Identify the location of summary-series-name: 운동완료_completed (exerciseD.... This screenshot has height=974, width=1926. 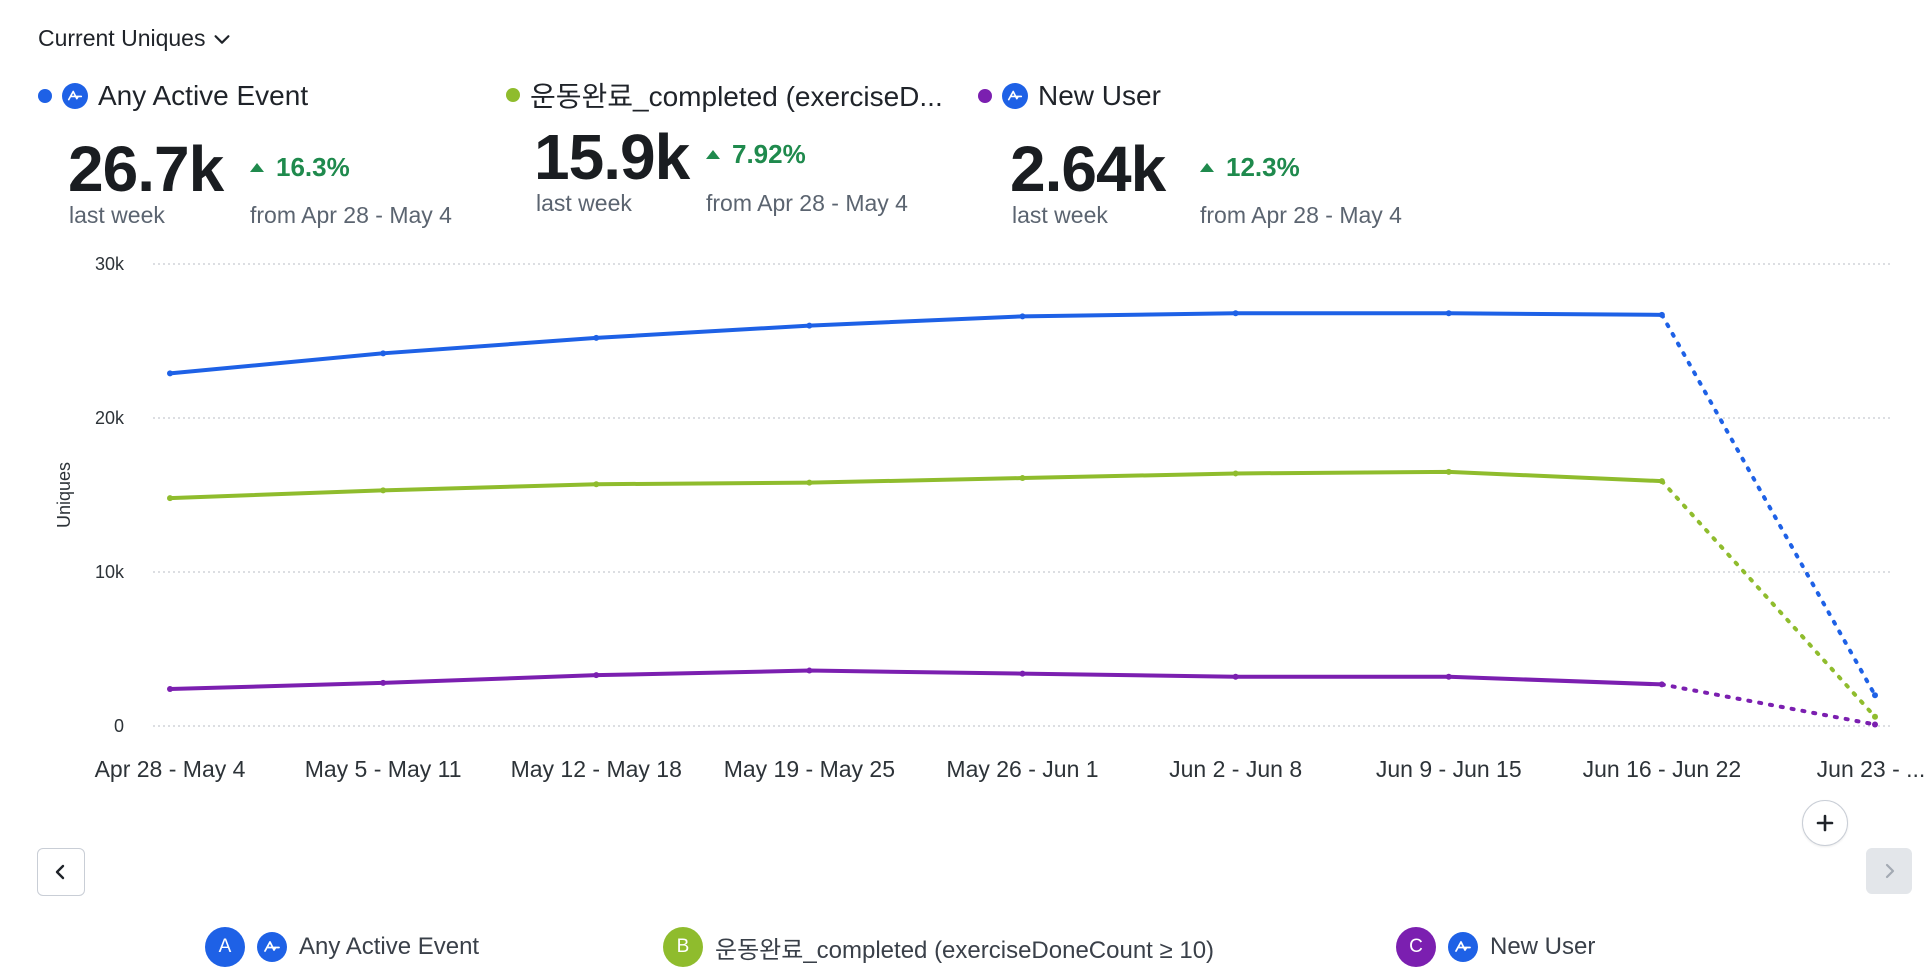
(736, 96).